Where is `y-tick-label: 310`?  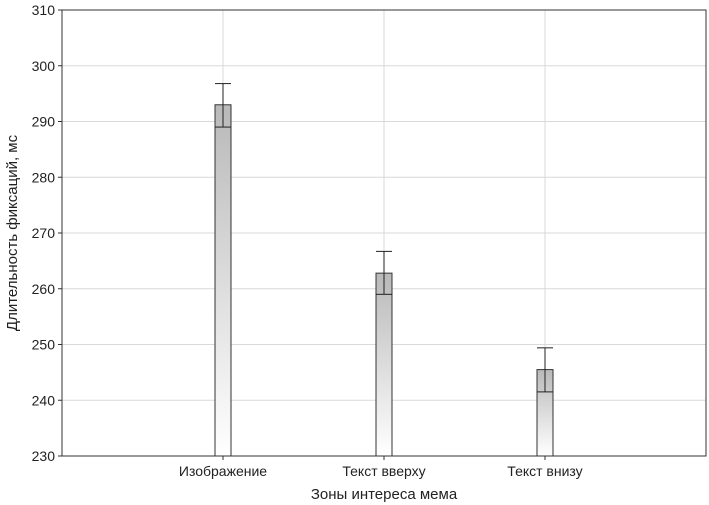 y-tick-label: 310 is located at coordinates (44, 10).